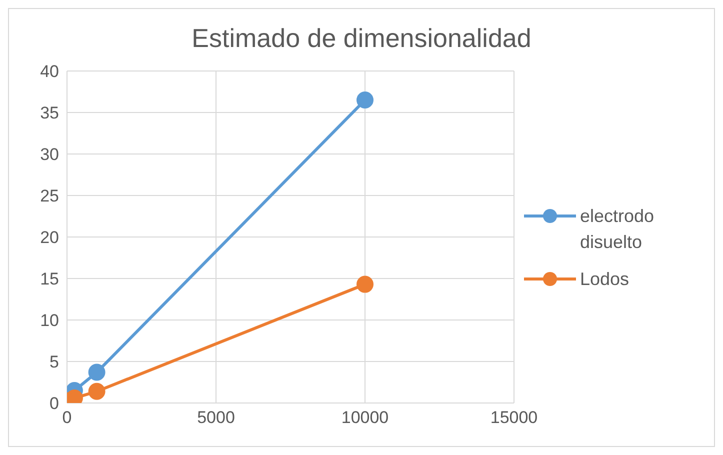 The width and height of the screenshot is (723, 455). I want to click on y-tick-label: 5, so click(54, 362).